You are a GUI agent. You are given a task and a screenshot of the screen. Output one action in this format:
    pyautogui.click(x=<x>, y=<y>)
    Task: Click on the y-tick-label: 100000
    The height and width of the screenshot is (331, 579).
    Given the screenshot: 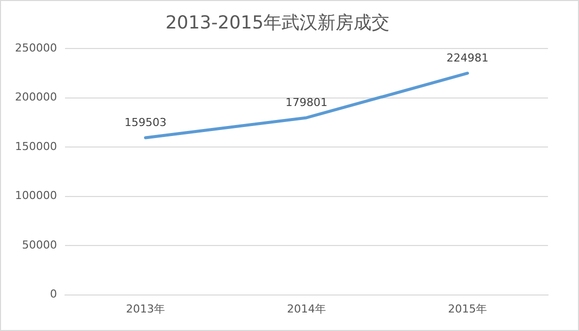 What is the action you would take?
    pyautogui.click(x=35, y=195)
    